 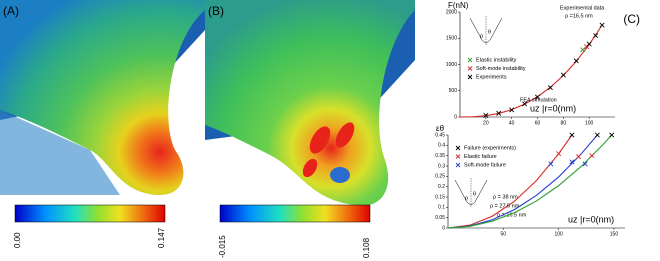 I want to click on colorbar-label: 0.00, so click(x=17, y=240).